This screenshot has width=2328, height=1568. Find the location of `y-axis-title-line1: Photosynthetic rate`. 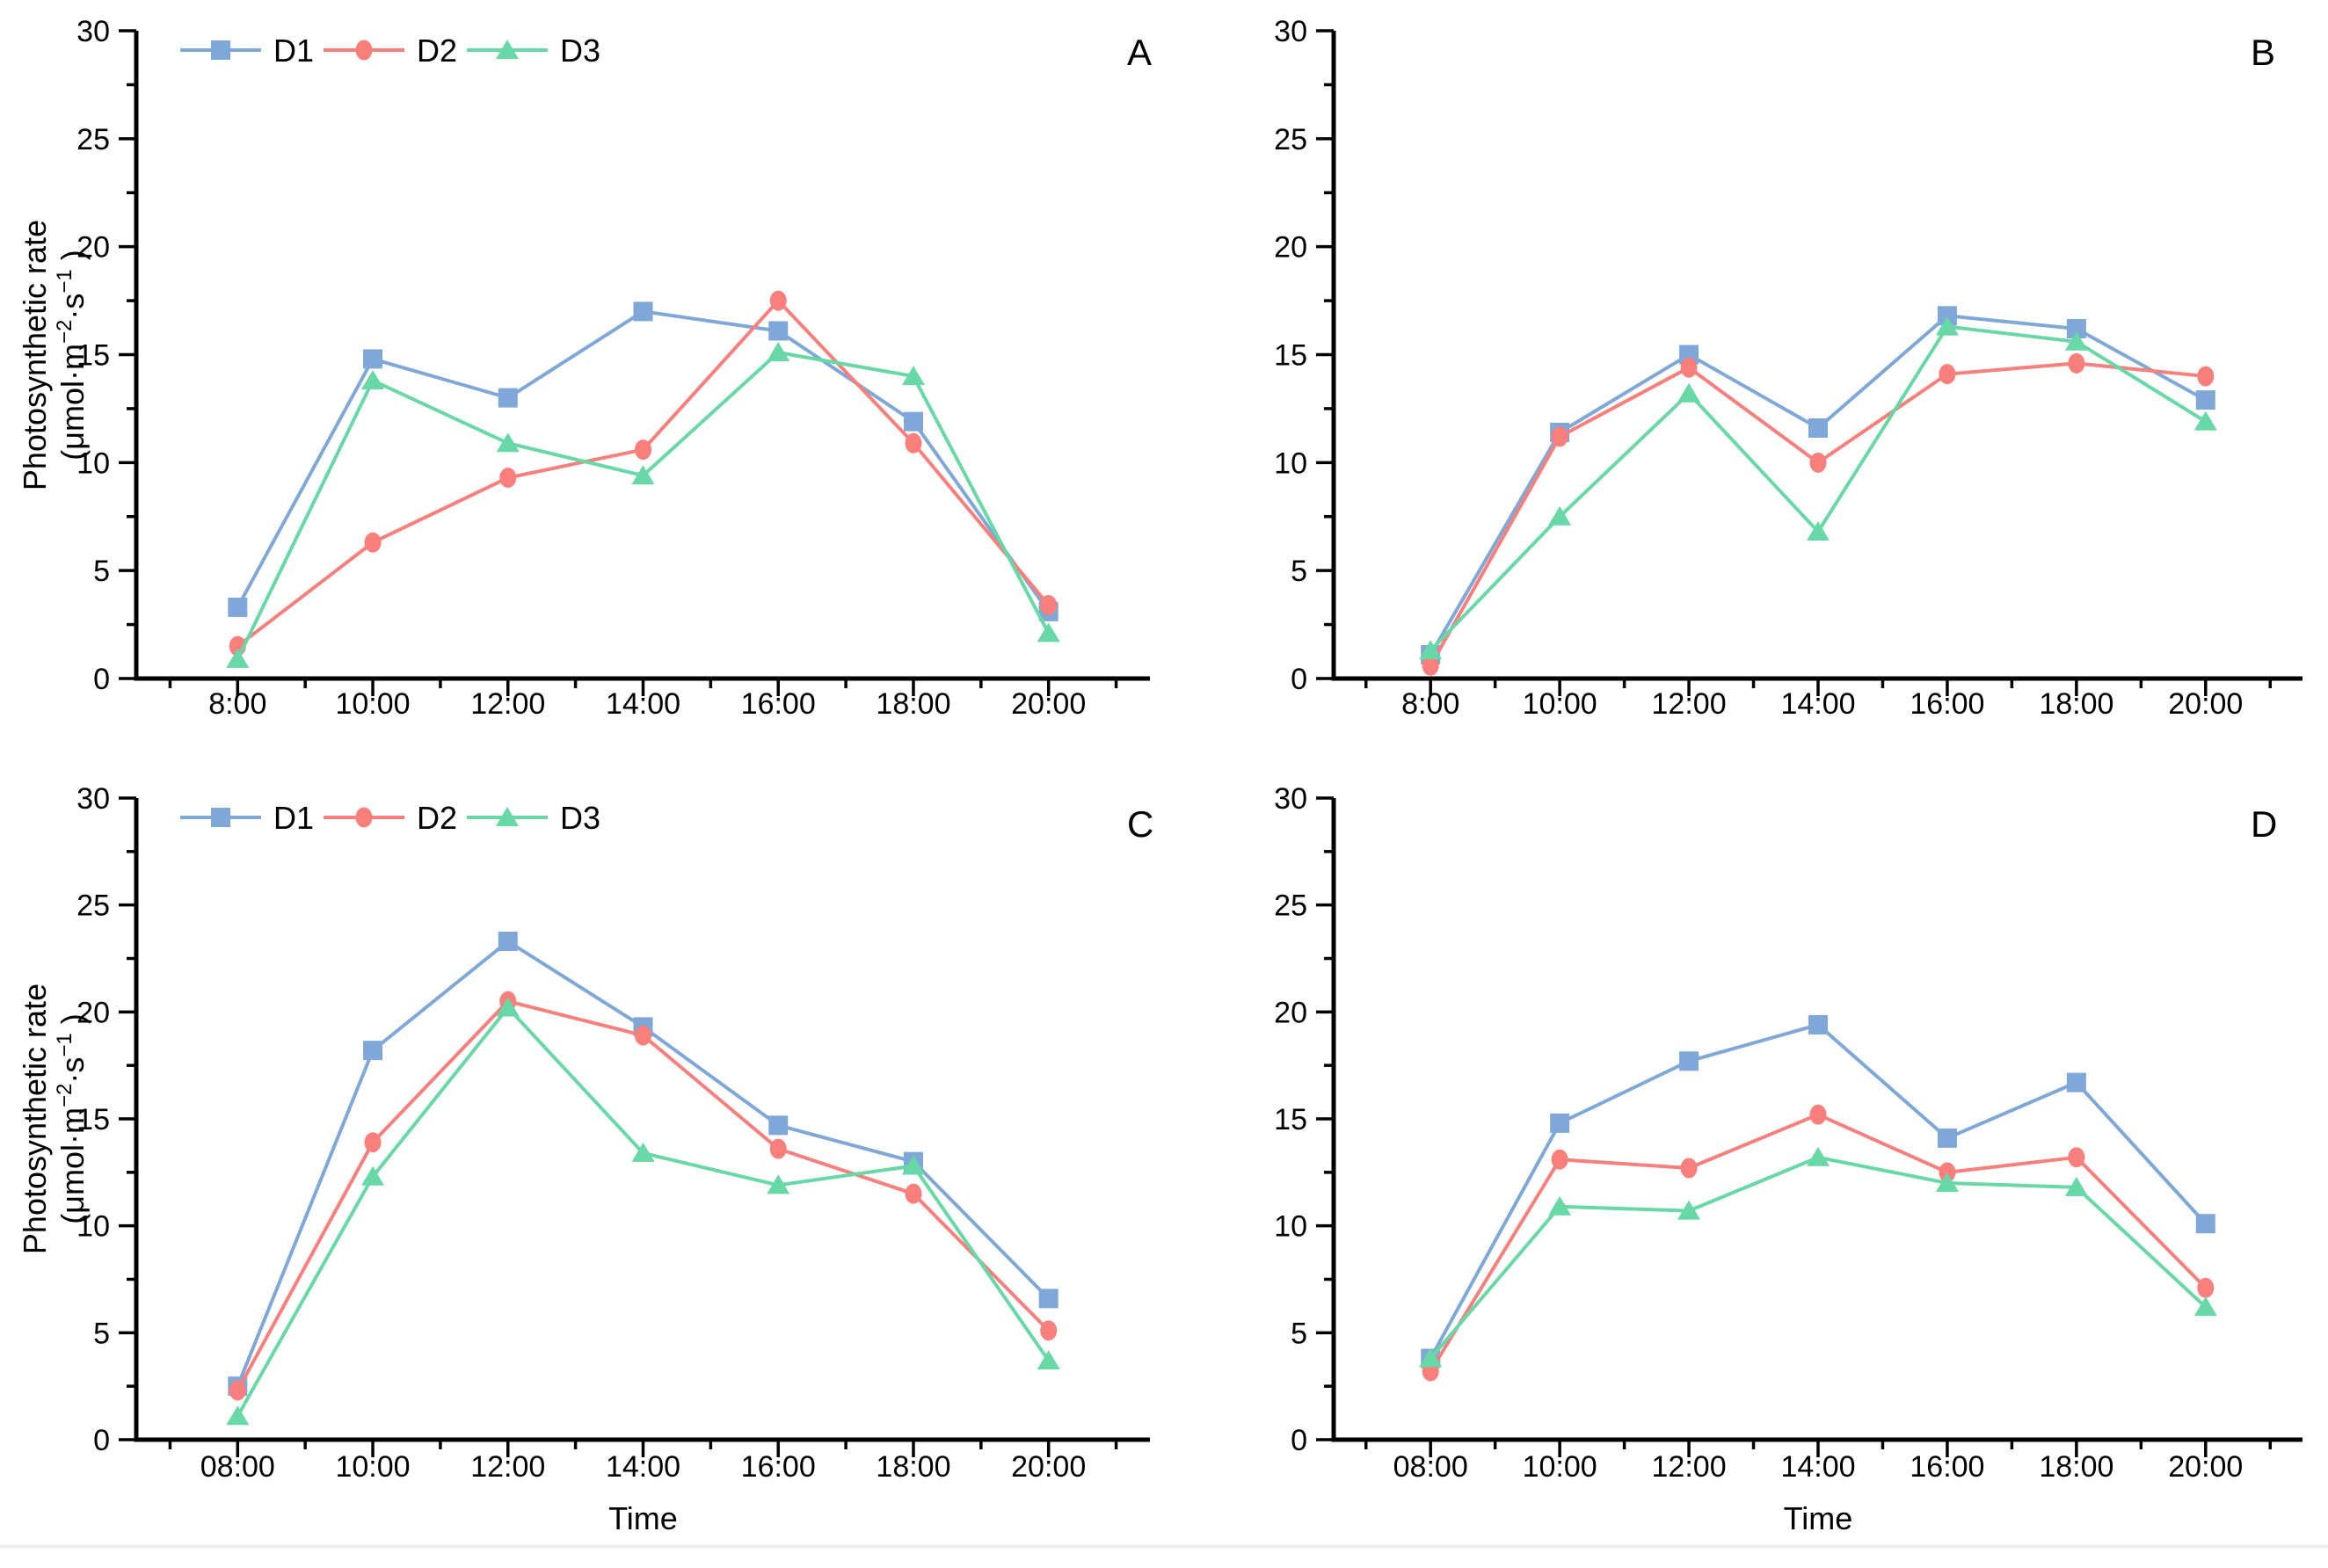

y-axis-title-line1: Photosynthetic rate is located at coordinates (35, 355).